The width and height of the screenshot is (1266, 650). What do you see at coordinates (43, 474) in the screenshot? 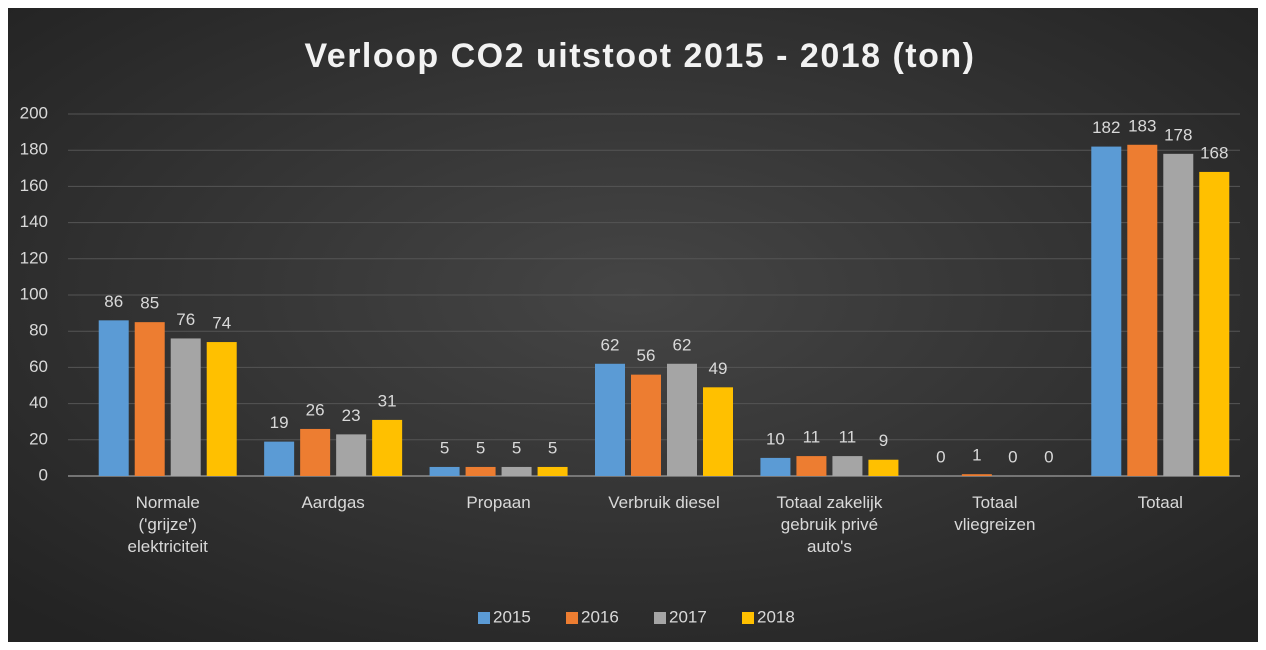
I see `y-tick-label: 0` at bounding box center [43, 474].